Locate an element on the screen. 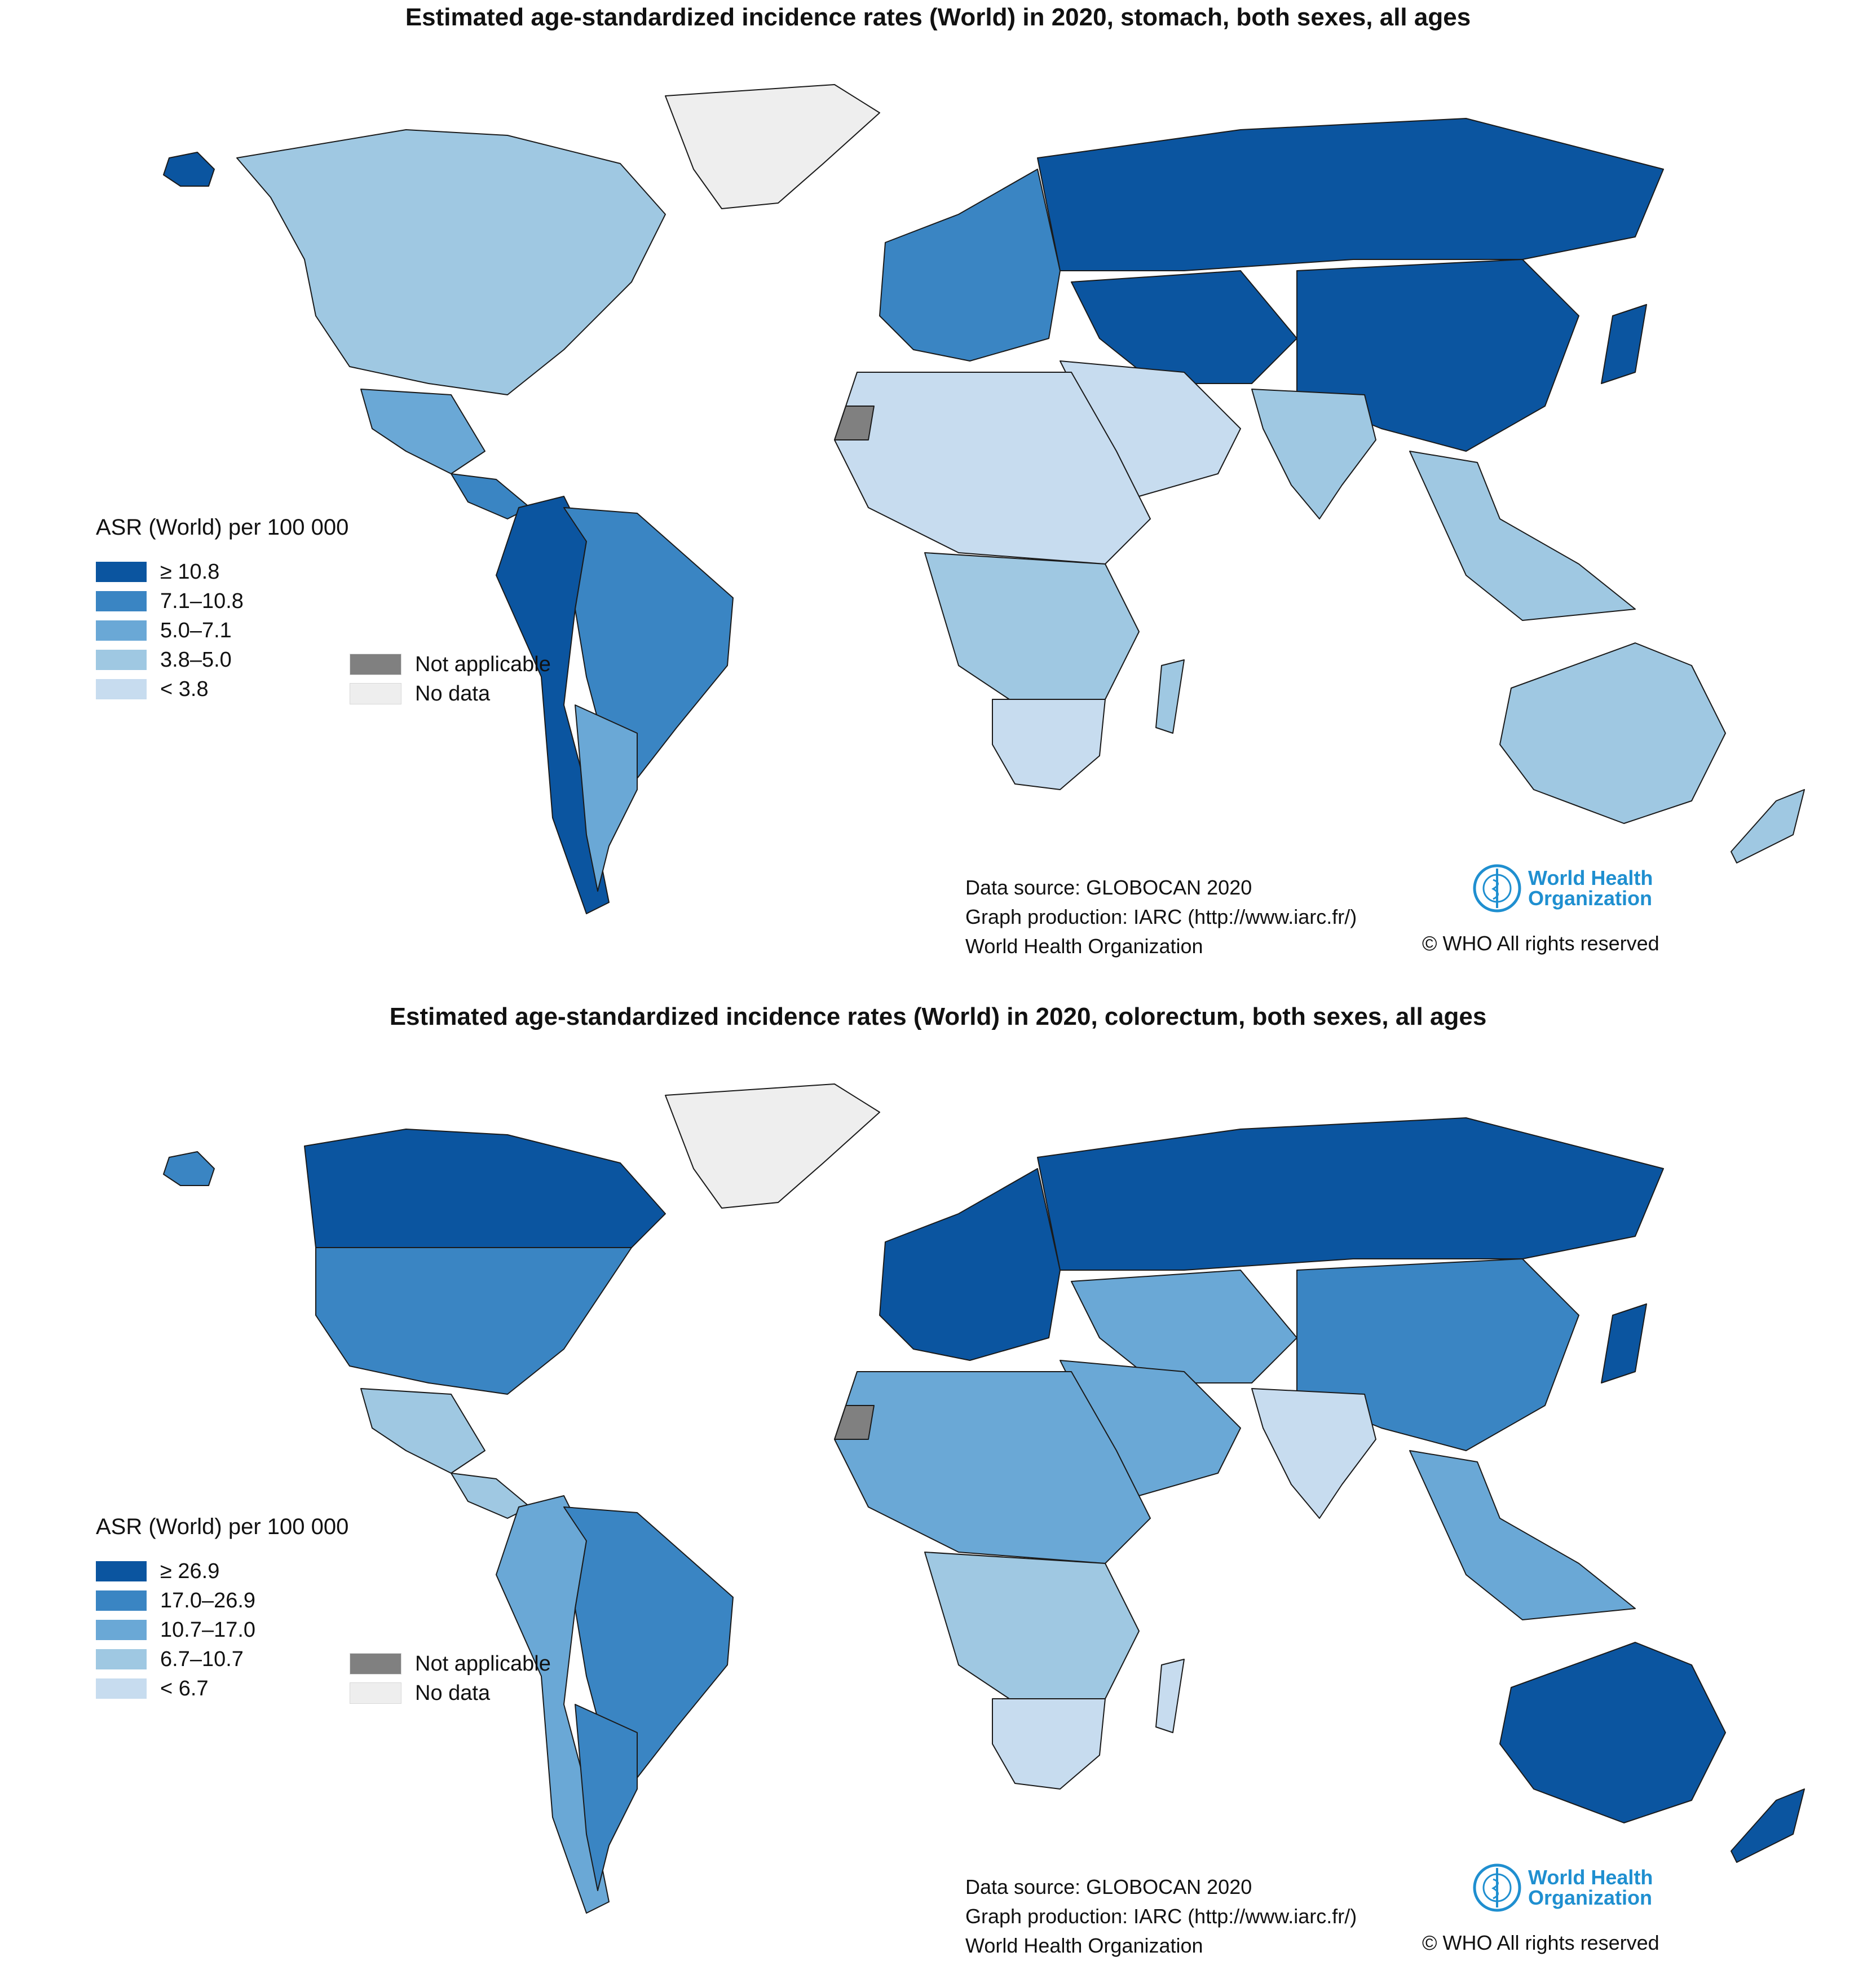  credit-line: World Health Organization is located at coordinates (1084, 946).